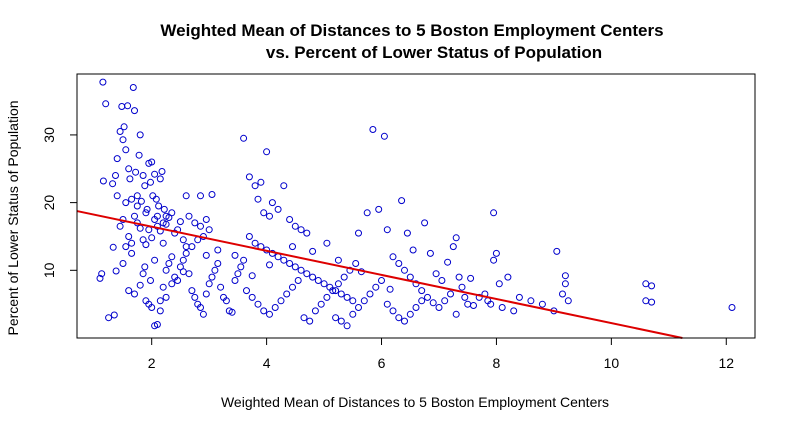 This screenshot has height=431, width=792. Describe the element at coordinates (497, 363) in the screenshot. I see `x-tick-label-8: 8` at that location.